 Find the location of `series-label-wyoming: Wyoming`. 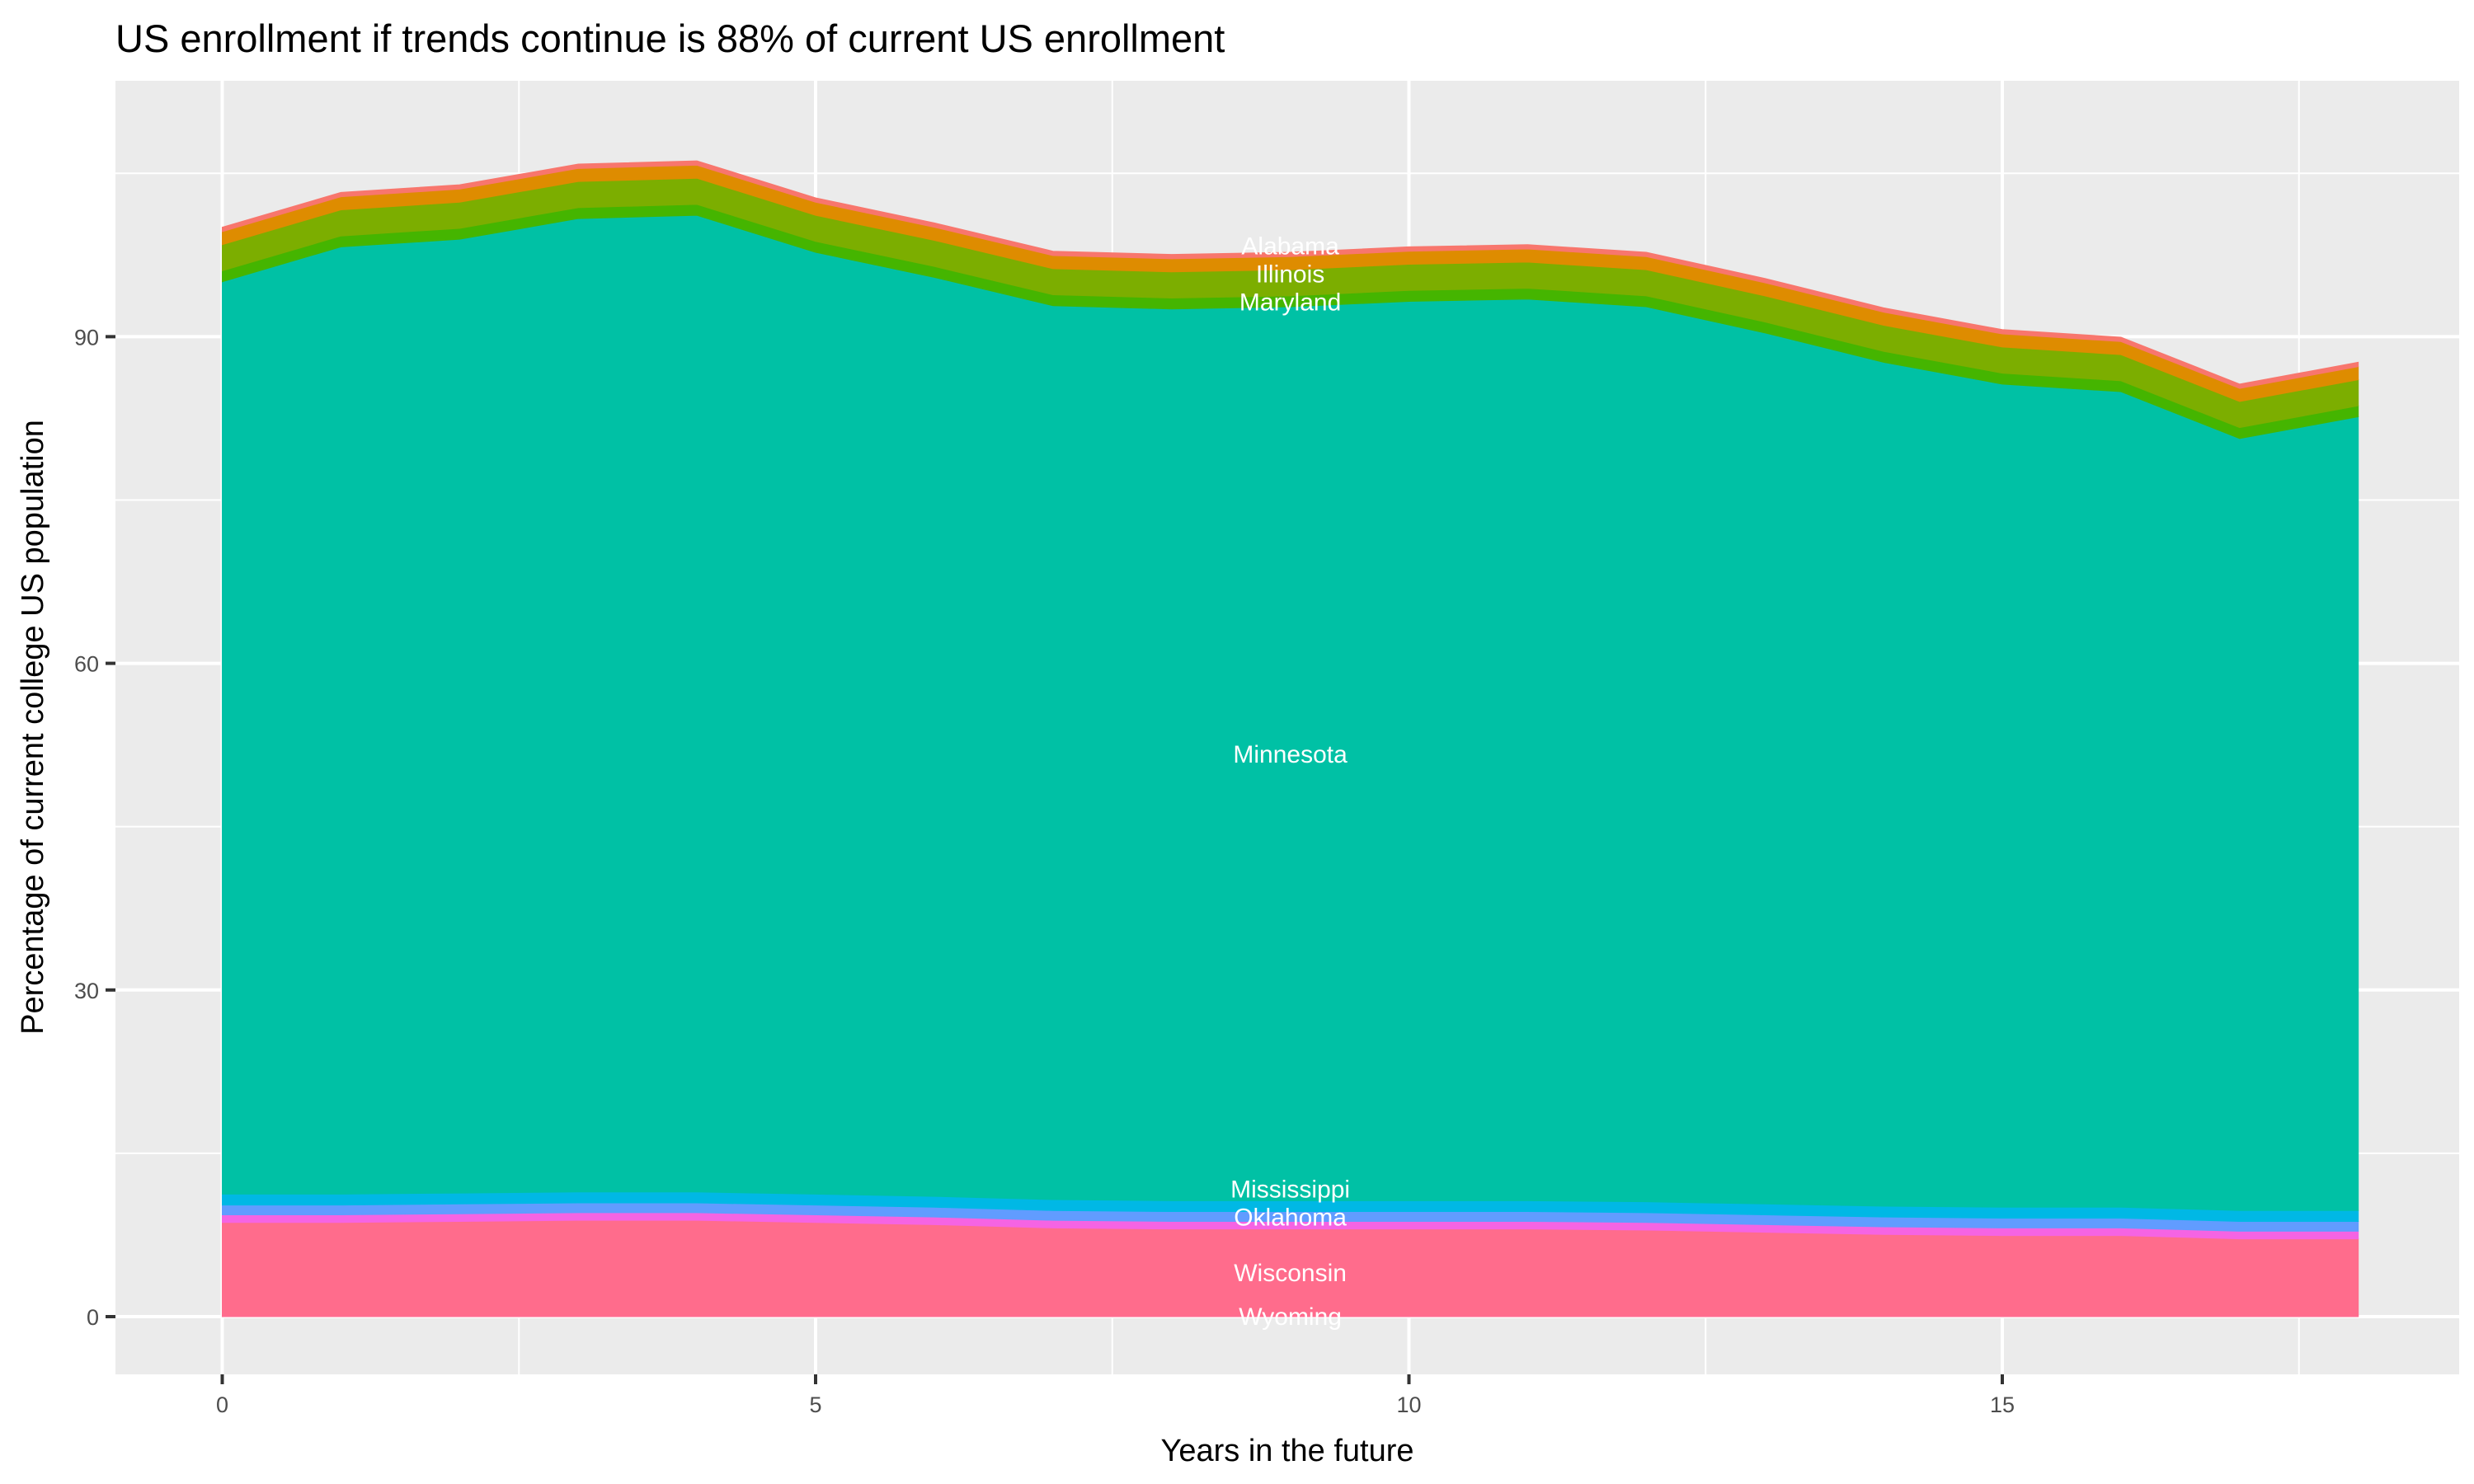

series-label-wyoming: Wyoming is located at coordinates (1290, 1317).